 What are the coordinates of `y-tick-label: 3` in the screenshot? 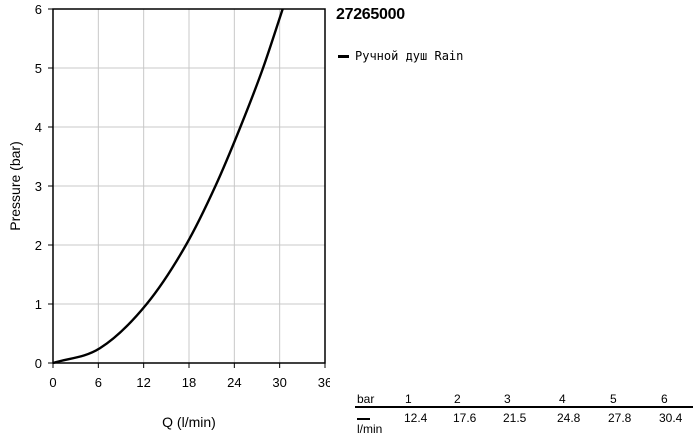 It's located at (38, 186).